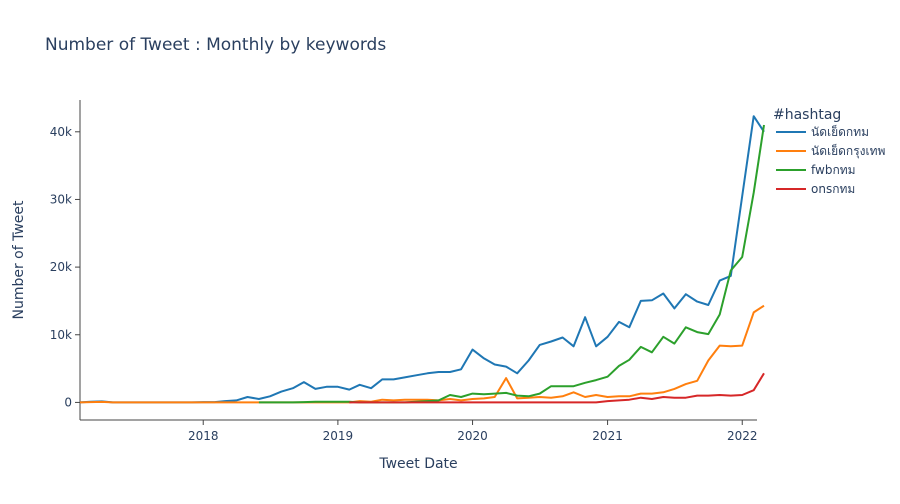 The image size is (900, 504). I want to click on x-axis-title: Tweet Date, so click(417, 464).